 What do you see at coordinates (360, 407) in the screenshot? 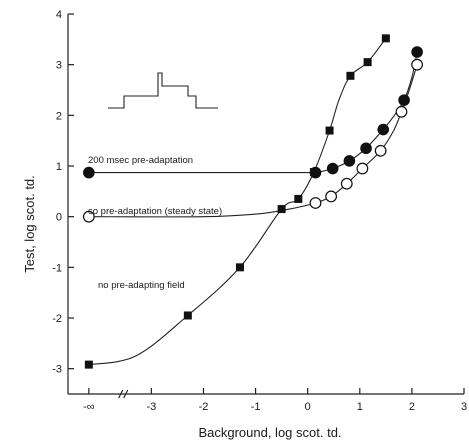
I see `x-tick-label: 1` at bounding box center [360, 407].